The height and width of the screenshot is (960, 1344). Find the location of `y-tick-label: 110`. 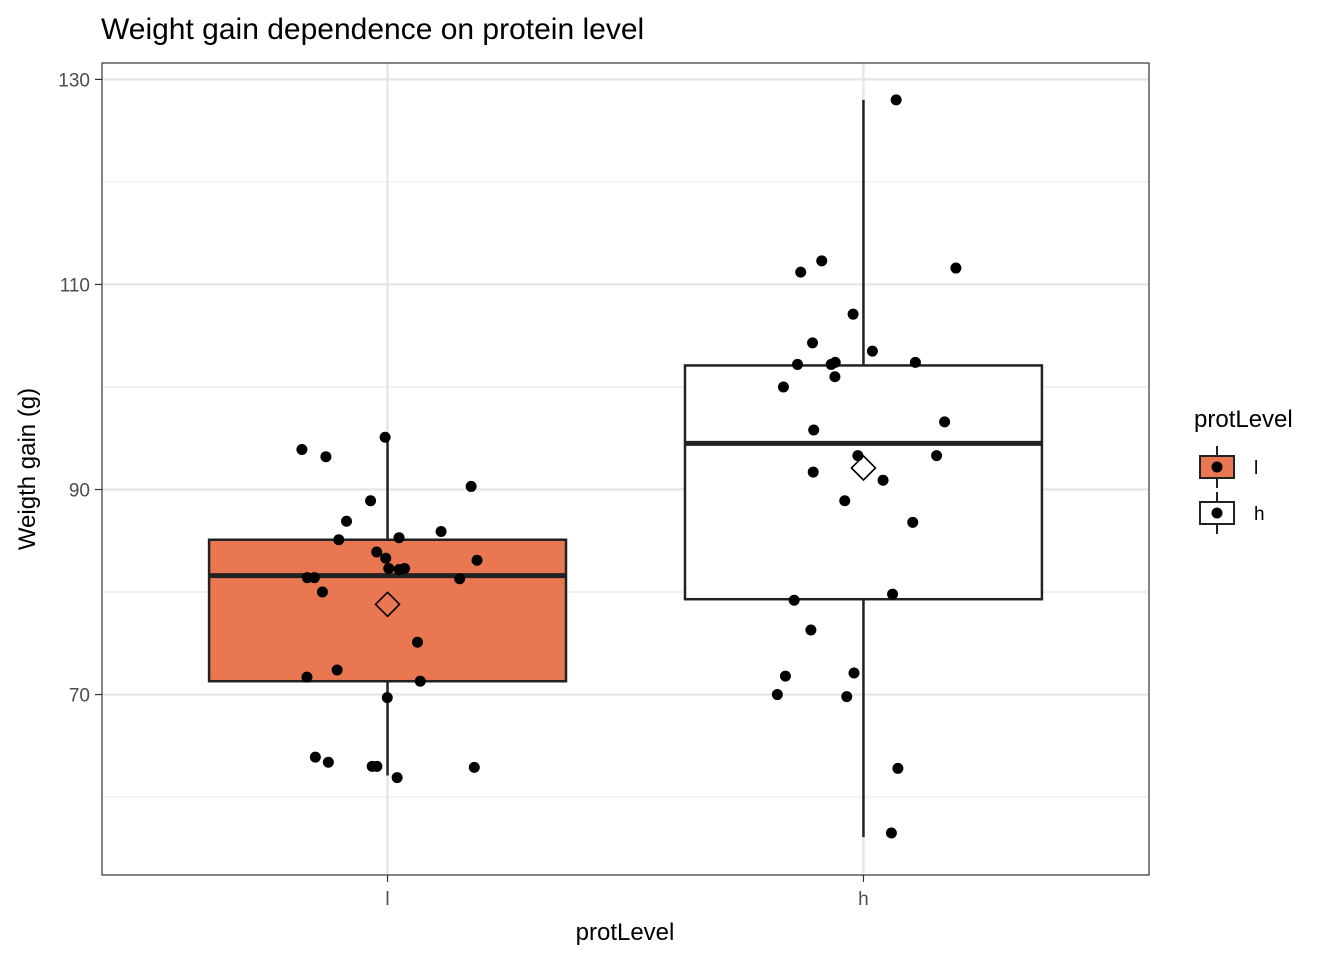

y-tick-label: 110 is located at coordinates (75, 285).